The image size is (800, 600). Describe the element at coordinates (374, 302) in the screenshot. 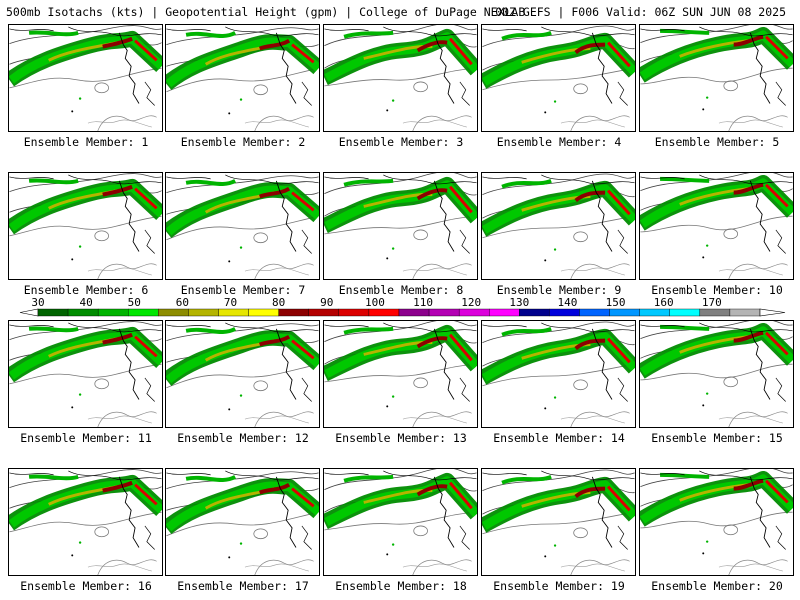

I see `colorbar-tick-label: 100` at that location.